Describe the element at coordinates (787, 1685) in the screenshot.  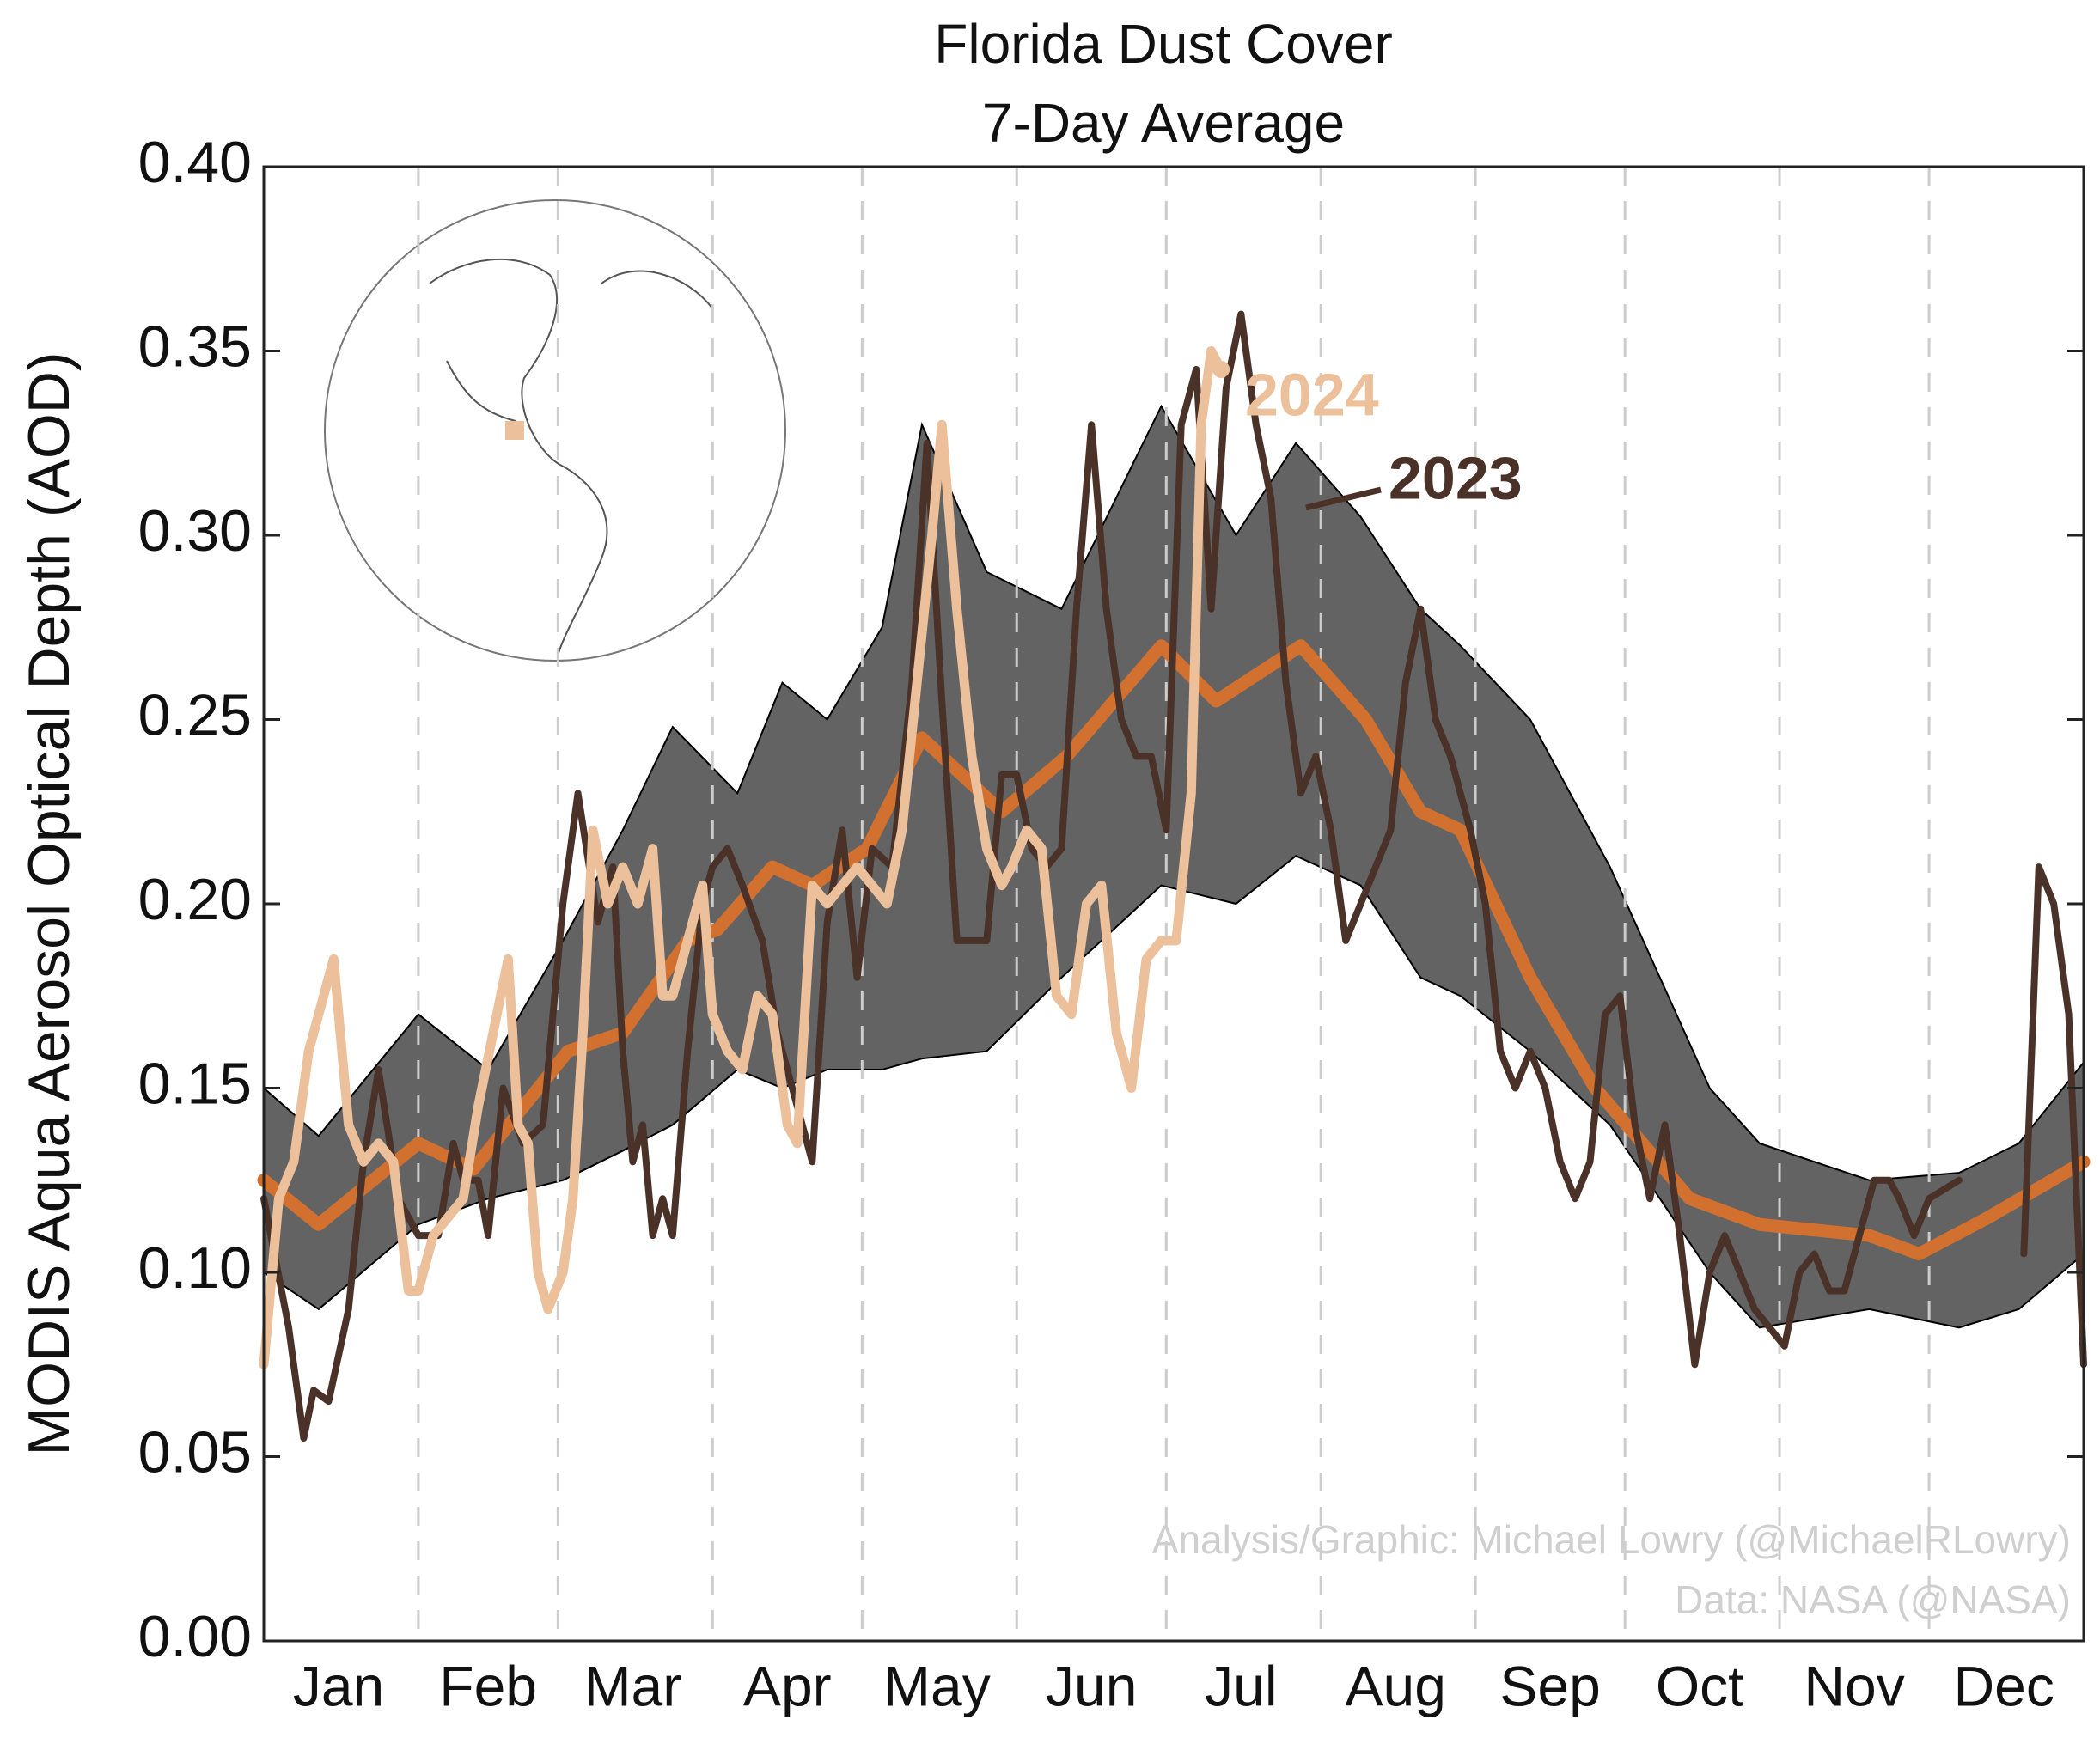
I see `x-tick-label: Apr` at that location.